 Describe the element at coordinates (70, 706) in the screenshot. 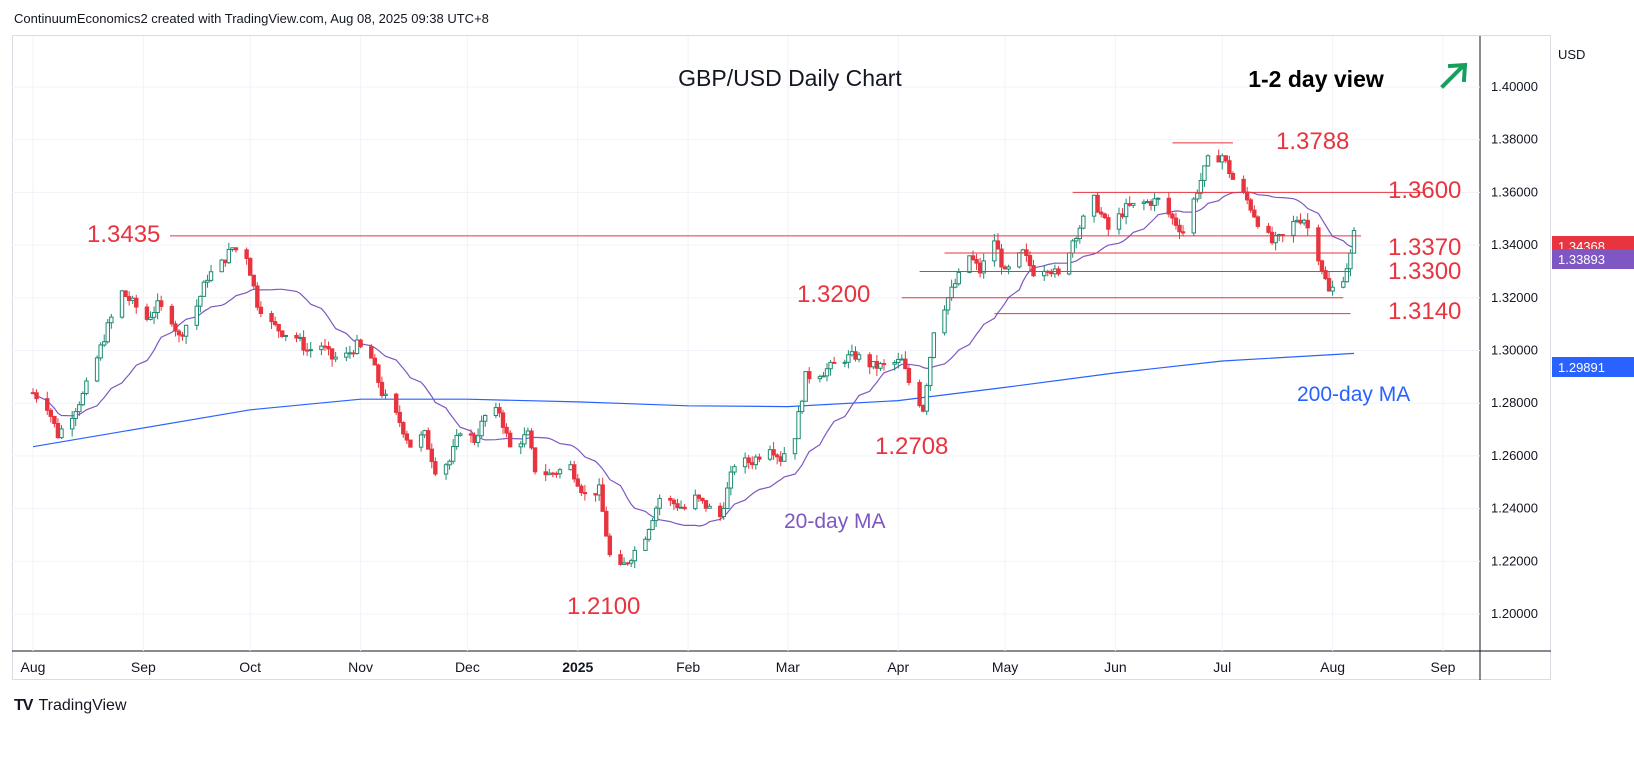

I see `footer: TV TradingView` at that location.